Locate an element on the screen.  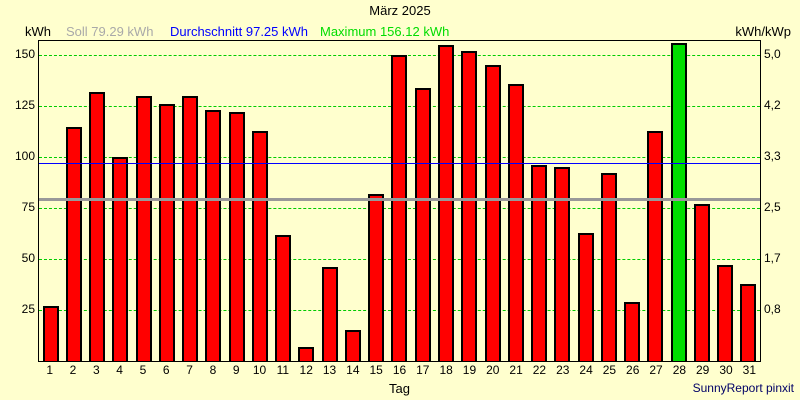
x-tick-day-14: 14 is located at coordinates (353, 370).